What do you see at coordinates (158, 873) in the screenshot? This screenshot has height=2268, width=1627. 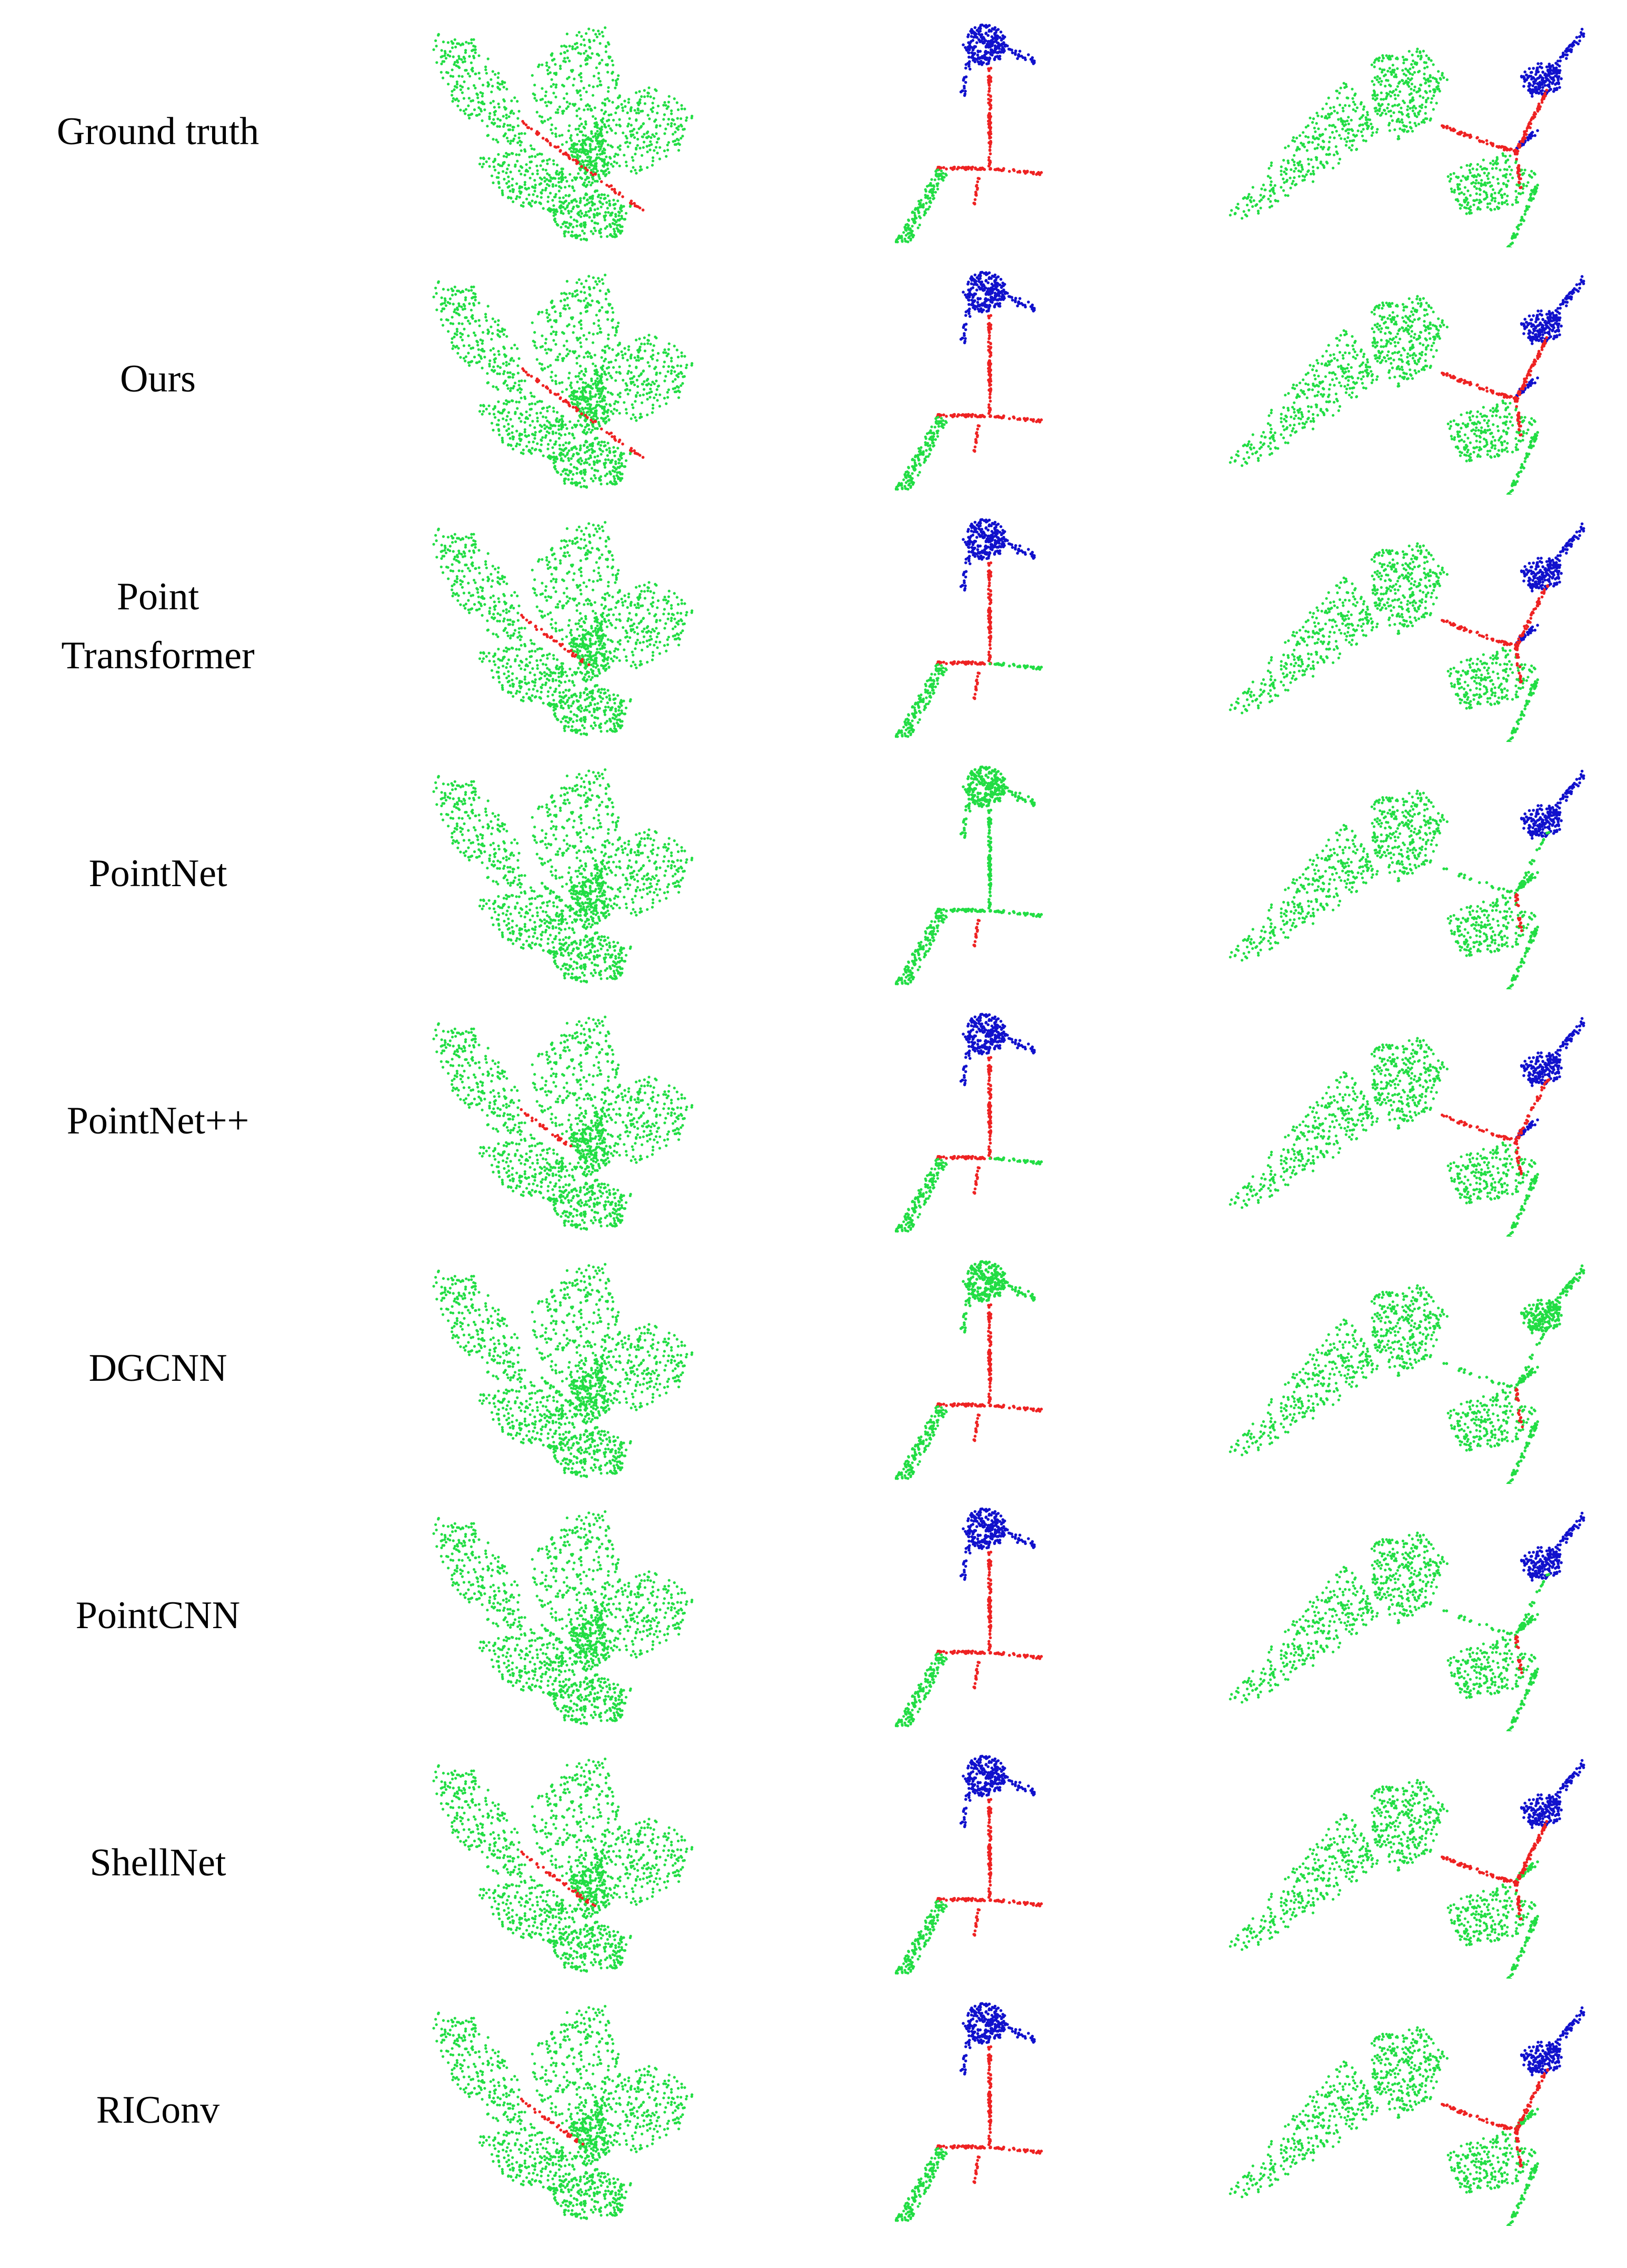 I see `row-label: PointNet` at bounding box center [158, 873].